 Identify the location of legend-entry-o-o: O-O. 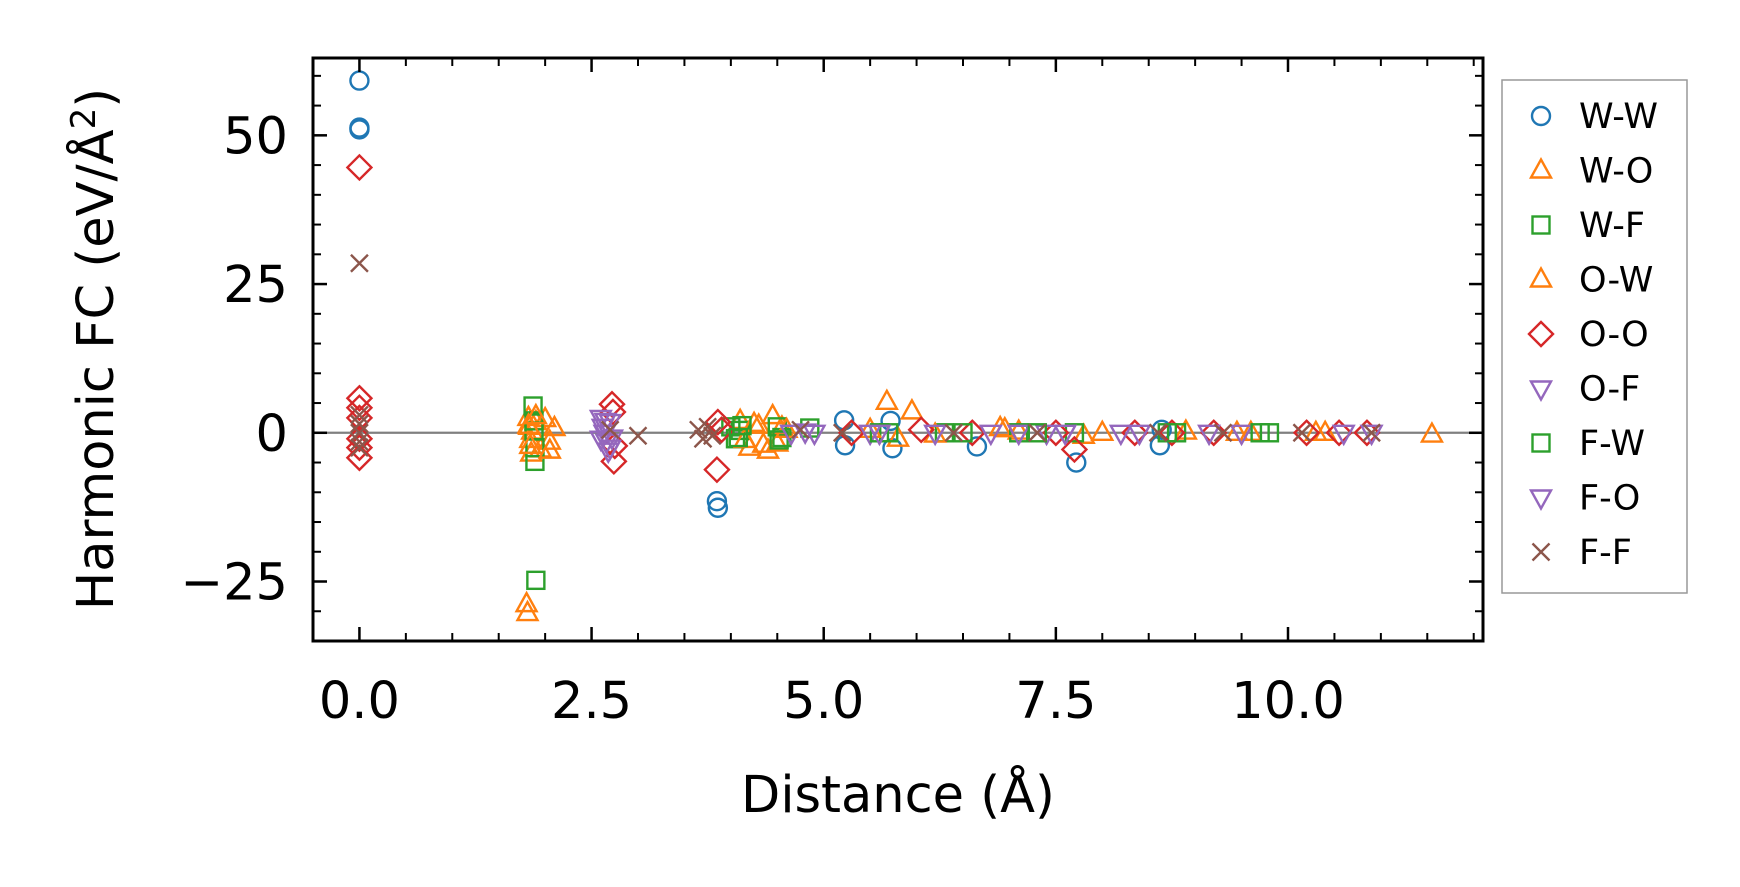
(1588, 335).